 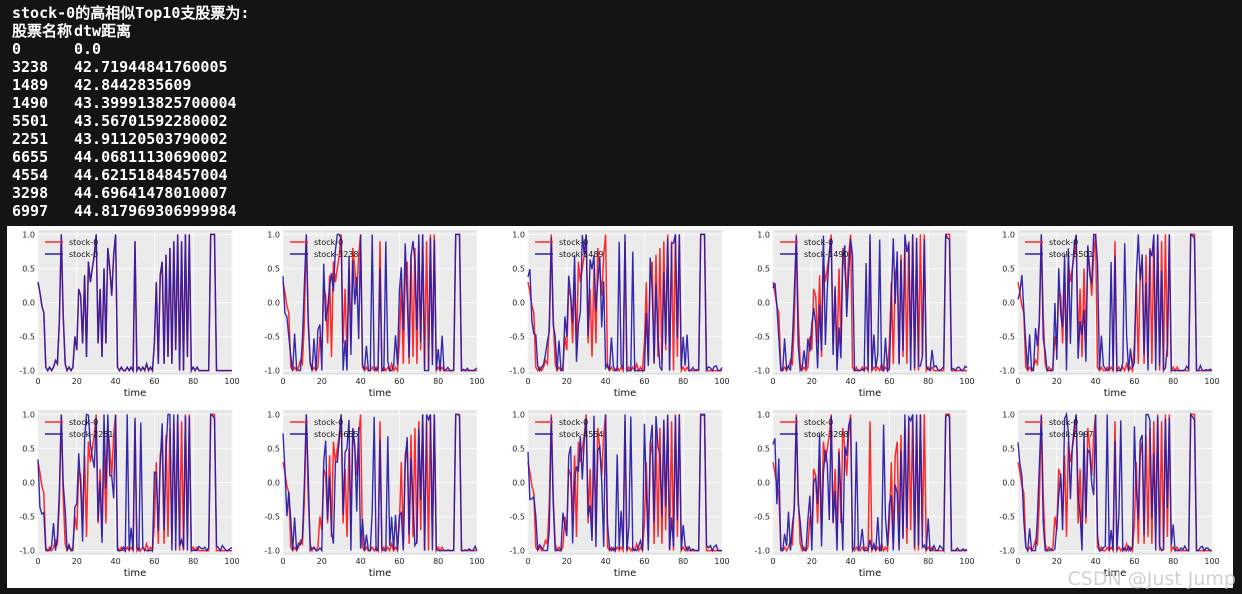 I want to click on row-stock-id: 0, so click(x=17, y=49).